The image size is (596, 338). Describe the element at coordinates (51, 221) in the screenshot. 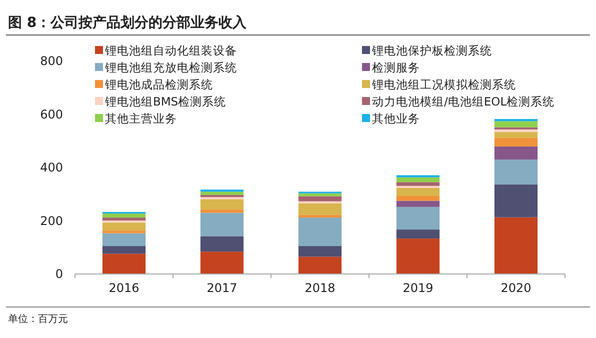

I see `y-tick-label: 200` at that location.